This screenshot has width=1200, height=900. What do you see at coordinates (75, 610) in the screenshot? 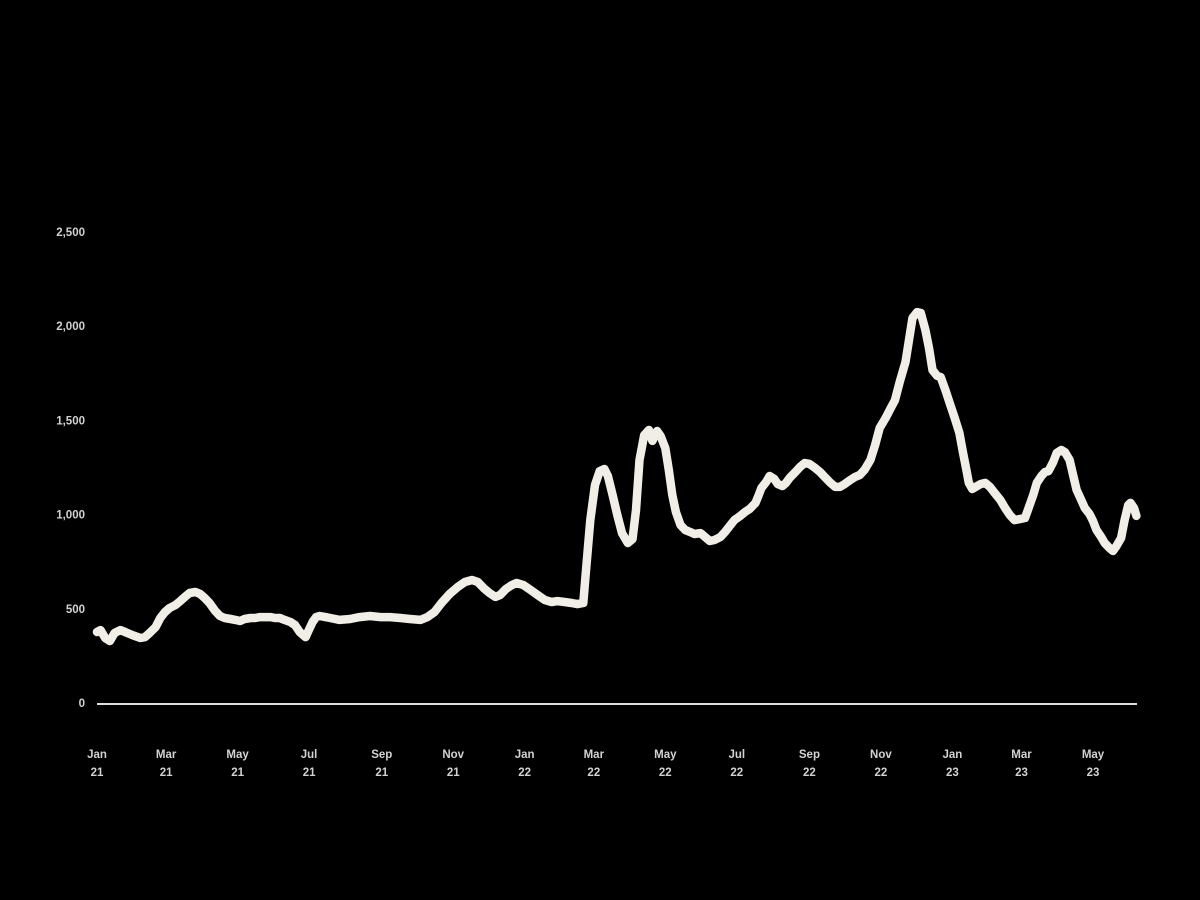
I see `y-tick-label: 500` at bounding box center [75, 610].